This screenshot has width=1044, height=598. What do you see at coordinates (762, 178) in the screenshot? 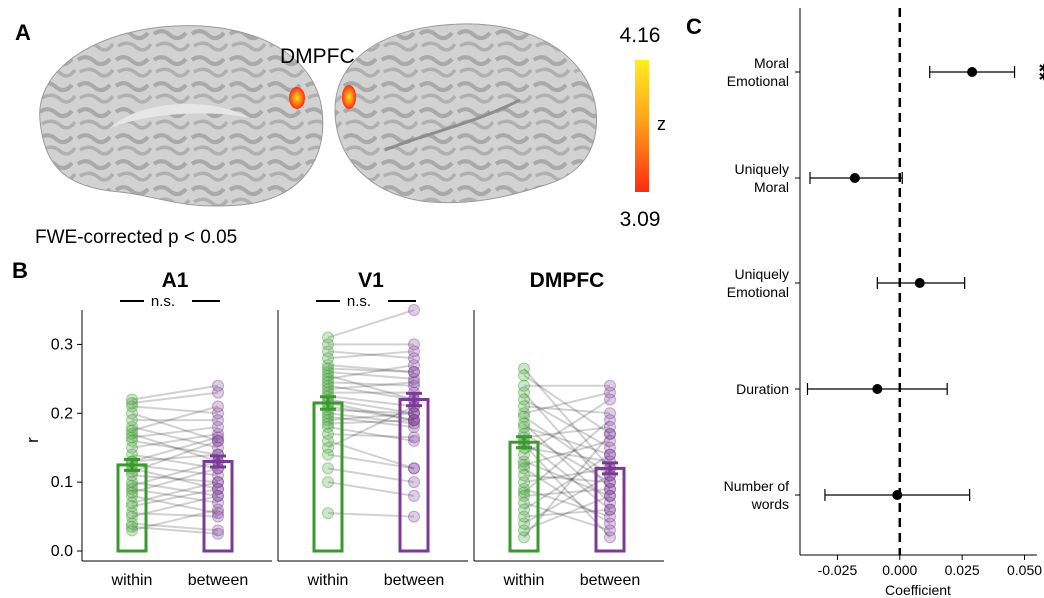
I see `predictor-label: Uniquely Moral` at bounding box center [762, 178].